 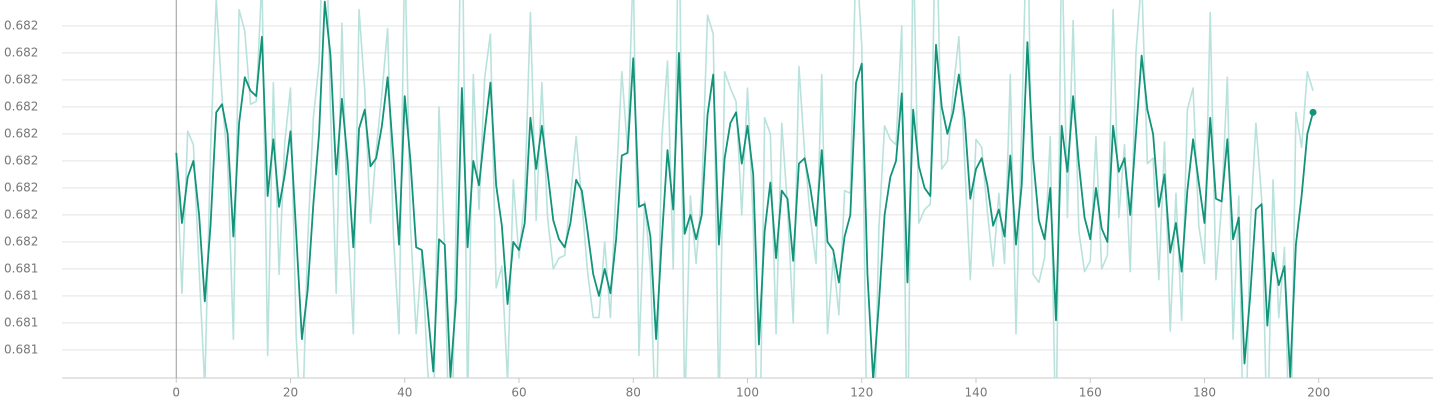 What do you see at coordinates (1313, 112) in the screenshot?
I see `last-point` at bounding box center [1313, 112].